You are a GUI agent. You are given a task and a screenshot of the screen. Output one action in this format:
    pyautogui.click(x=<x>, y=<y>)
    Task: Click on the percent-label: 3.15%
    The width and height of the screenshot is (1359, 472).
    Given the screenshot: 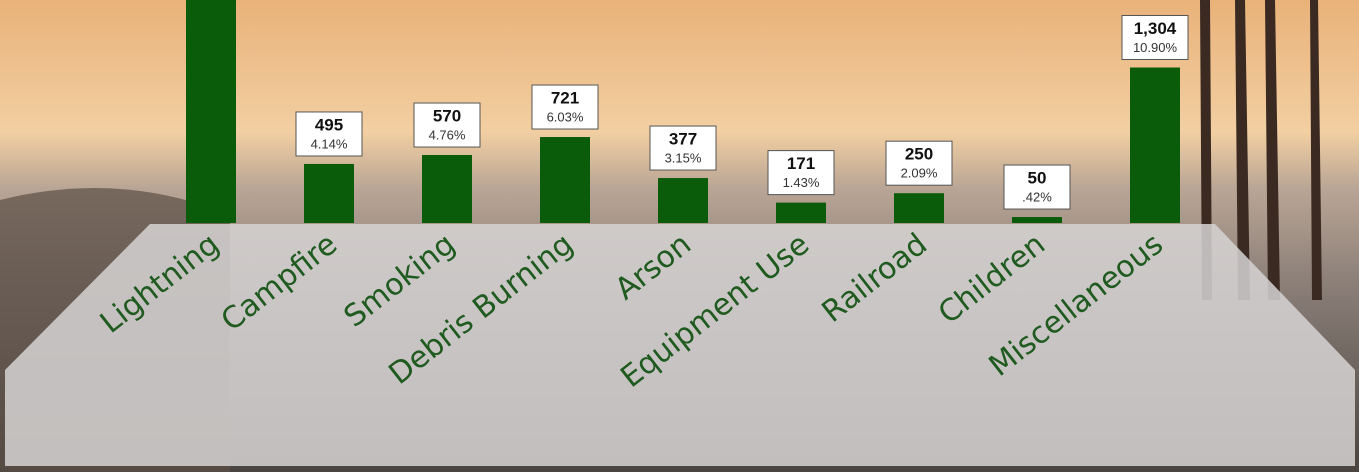 What is the action you would take?
    pyautogui.click(x=683, y=157)
    